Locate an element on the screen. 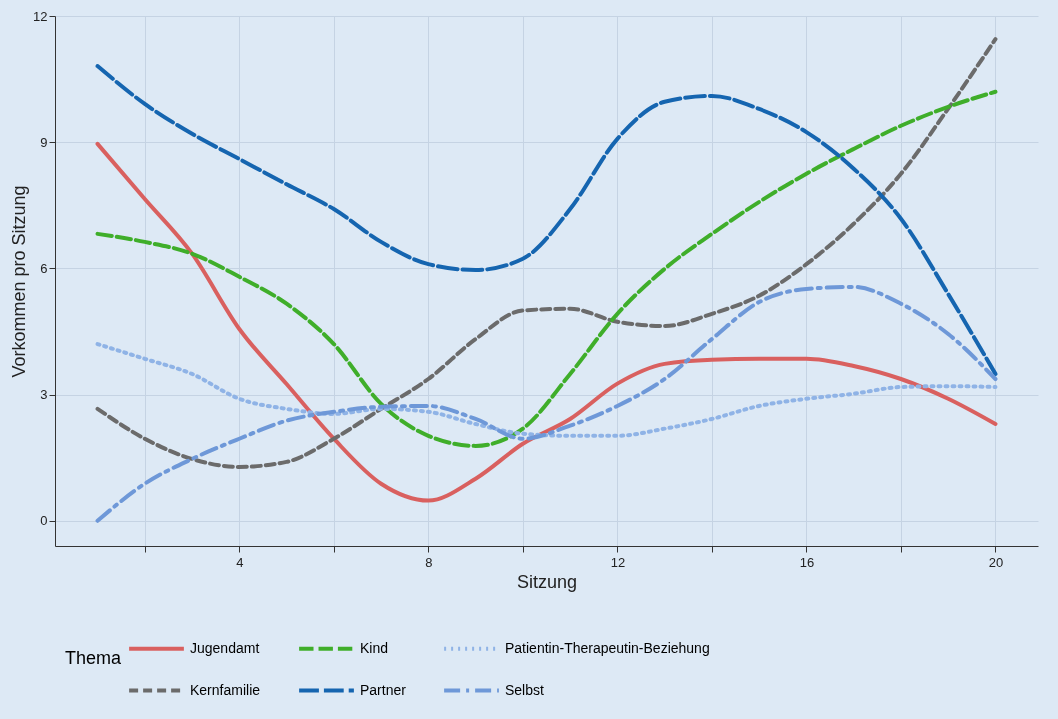 The height and width of the screenshot is (719, 1058). x-tick-label: 12 is located at coordinates (618, 562).